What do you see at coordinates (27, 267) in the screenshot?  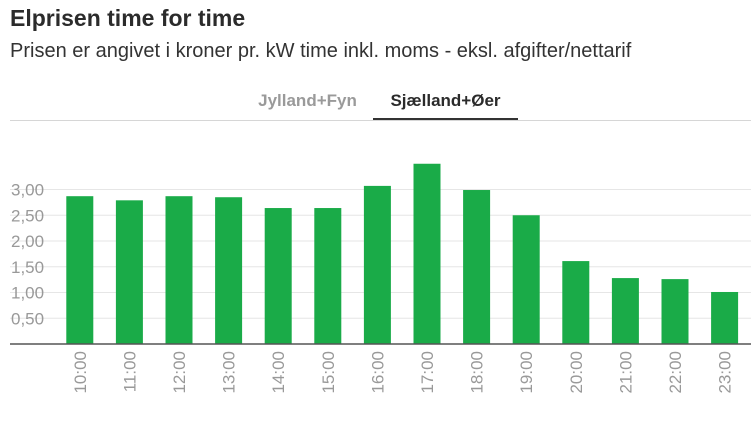 I see `y-tick-label: 1,50` at bounding box center [27, 267].